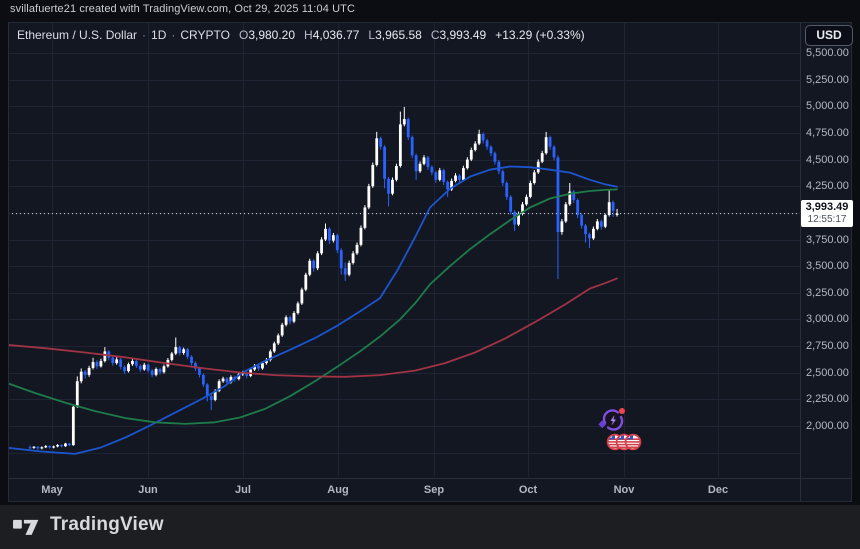 The width and height of the screenshot is (860, 549). What do you see at coordinates (77, 35) in the screenshot?
I see `symbol-title: Ethereum / U.S. Dollar` at bounding box center [77, 35].